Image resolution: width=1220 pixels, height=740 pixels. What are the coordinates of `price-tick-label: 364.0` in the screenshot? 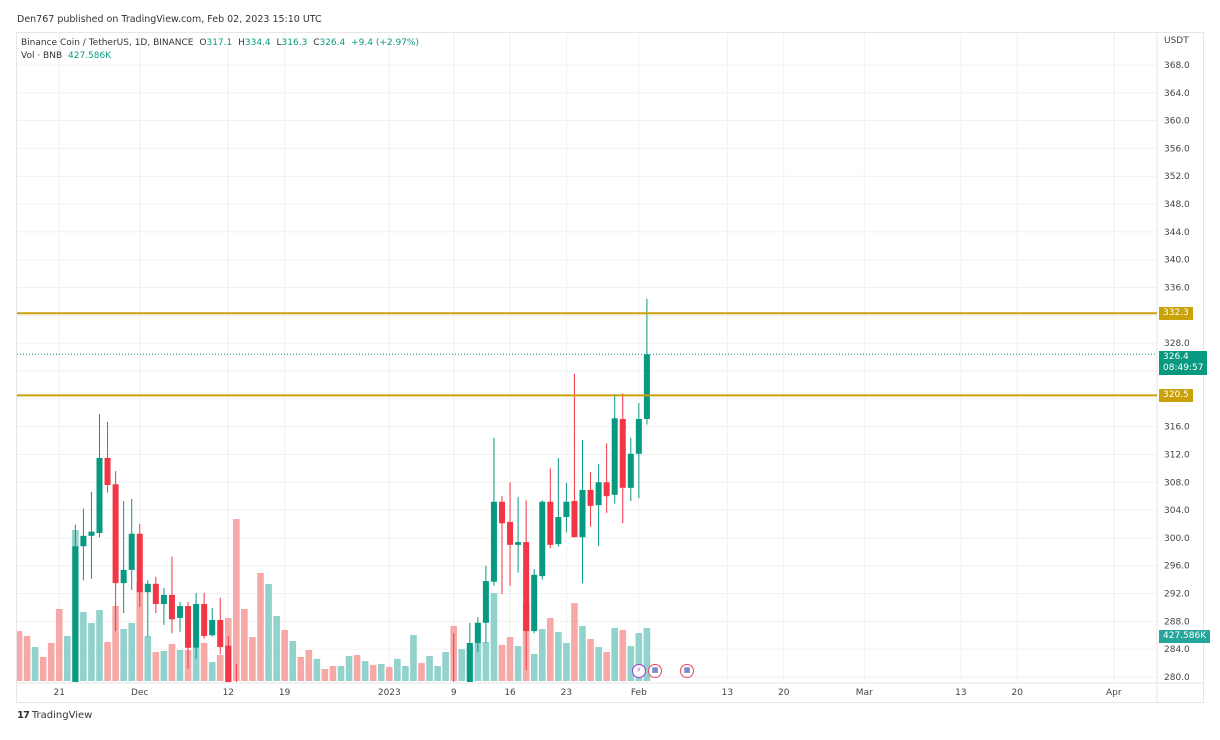 It's located at (1177, 94).